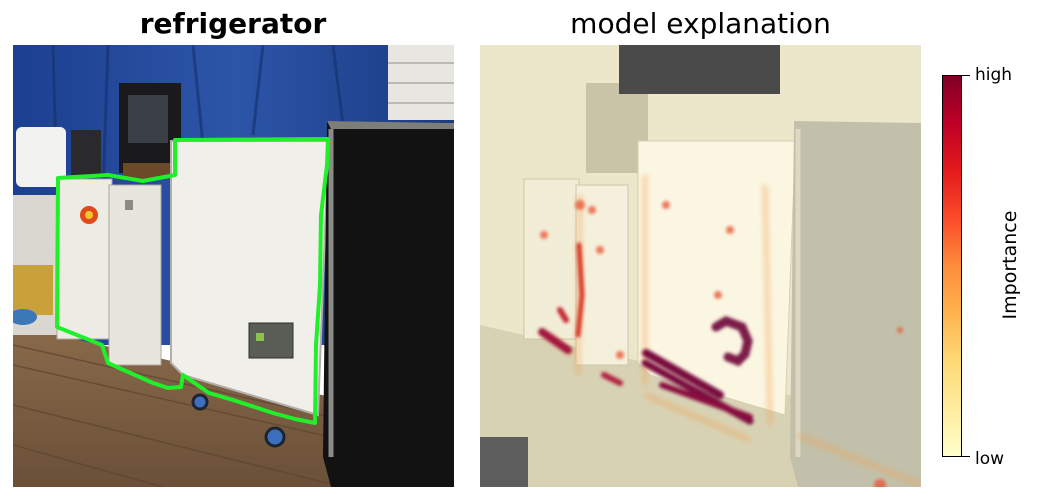  Describe the element at coordinates (1010, 265) in the screenshot. I see `colorbar-axis-label: Importance` at that location.